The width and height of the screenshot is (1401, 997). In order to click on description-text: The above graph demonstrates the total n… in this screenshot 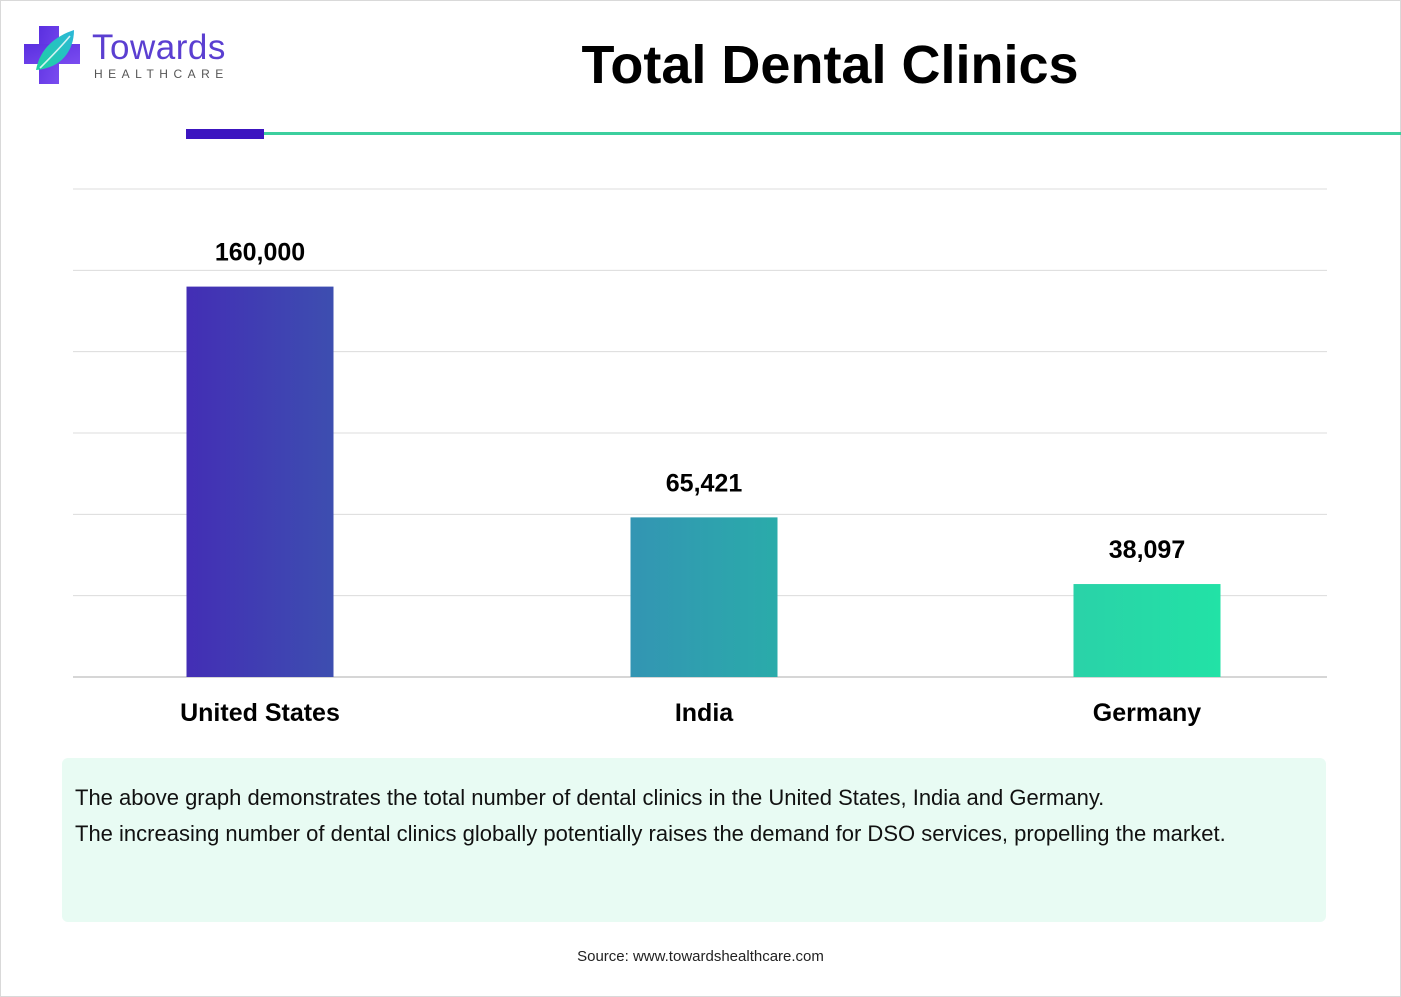, I will do `click(690, 816)`.